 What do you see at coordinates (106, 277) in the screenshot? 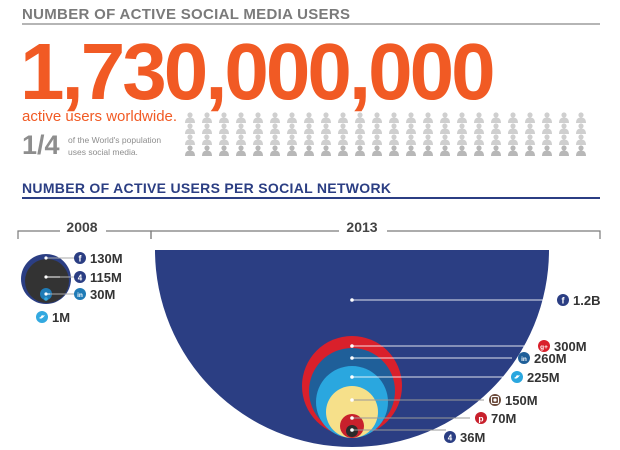
I see `value-2008-foursquare: 115M` at bounding box center [106, 277].